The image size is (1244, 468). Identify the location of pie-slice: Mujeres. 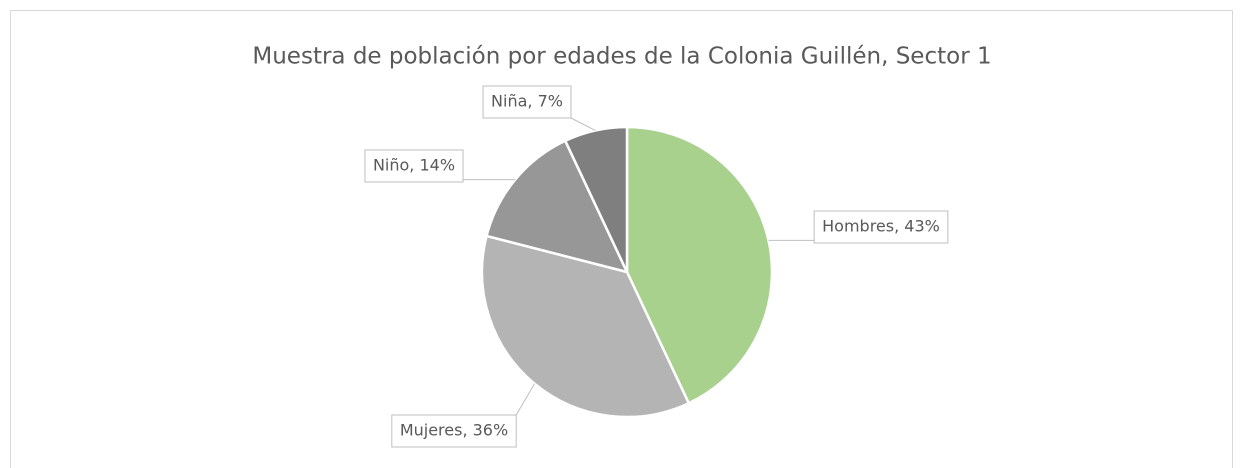
(585, 326).